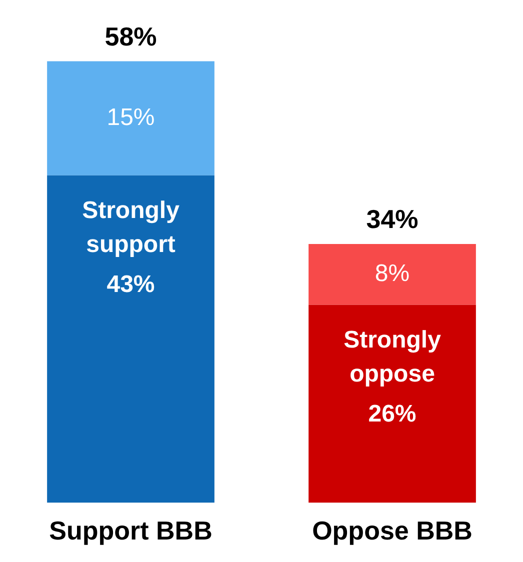  I want to click on x-tick-label: Support BBB, so click(130, 531).